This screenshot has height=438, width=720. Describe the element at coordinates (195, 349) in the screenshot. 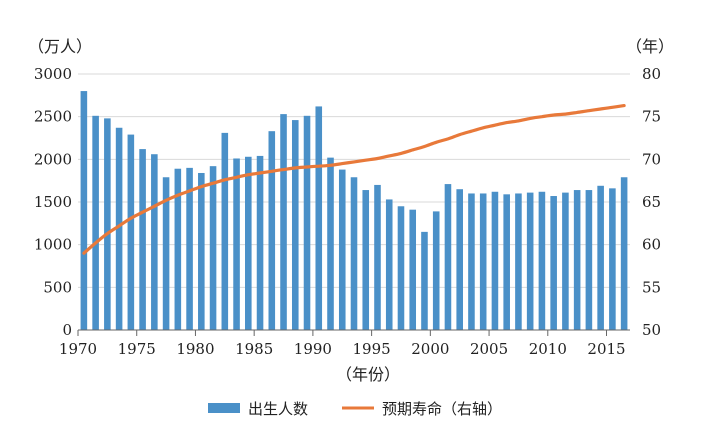

I see `x-tick-label: 1980` at that location.